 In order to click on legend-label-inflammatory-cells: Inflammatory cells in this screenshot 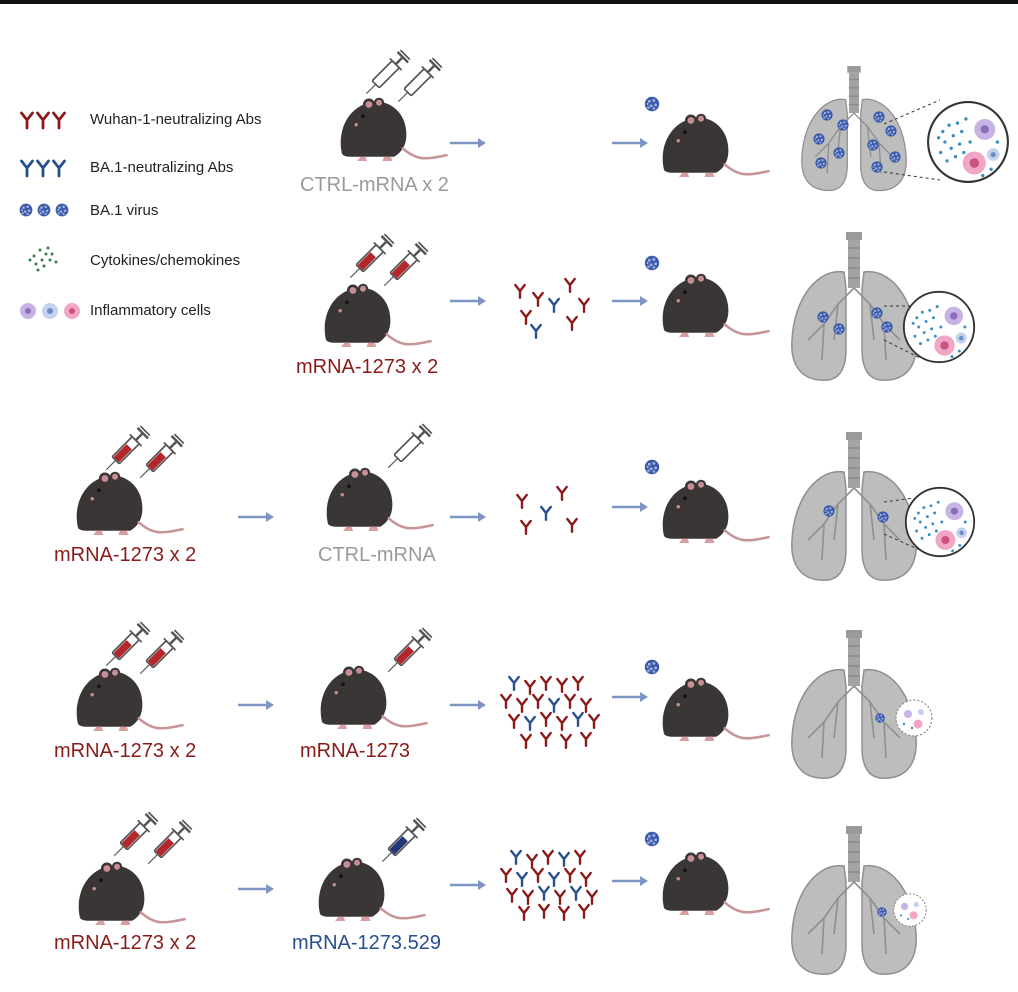, I will do `click(150, 310)`.